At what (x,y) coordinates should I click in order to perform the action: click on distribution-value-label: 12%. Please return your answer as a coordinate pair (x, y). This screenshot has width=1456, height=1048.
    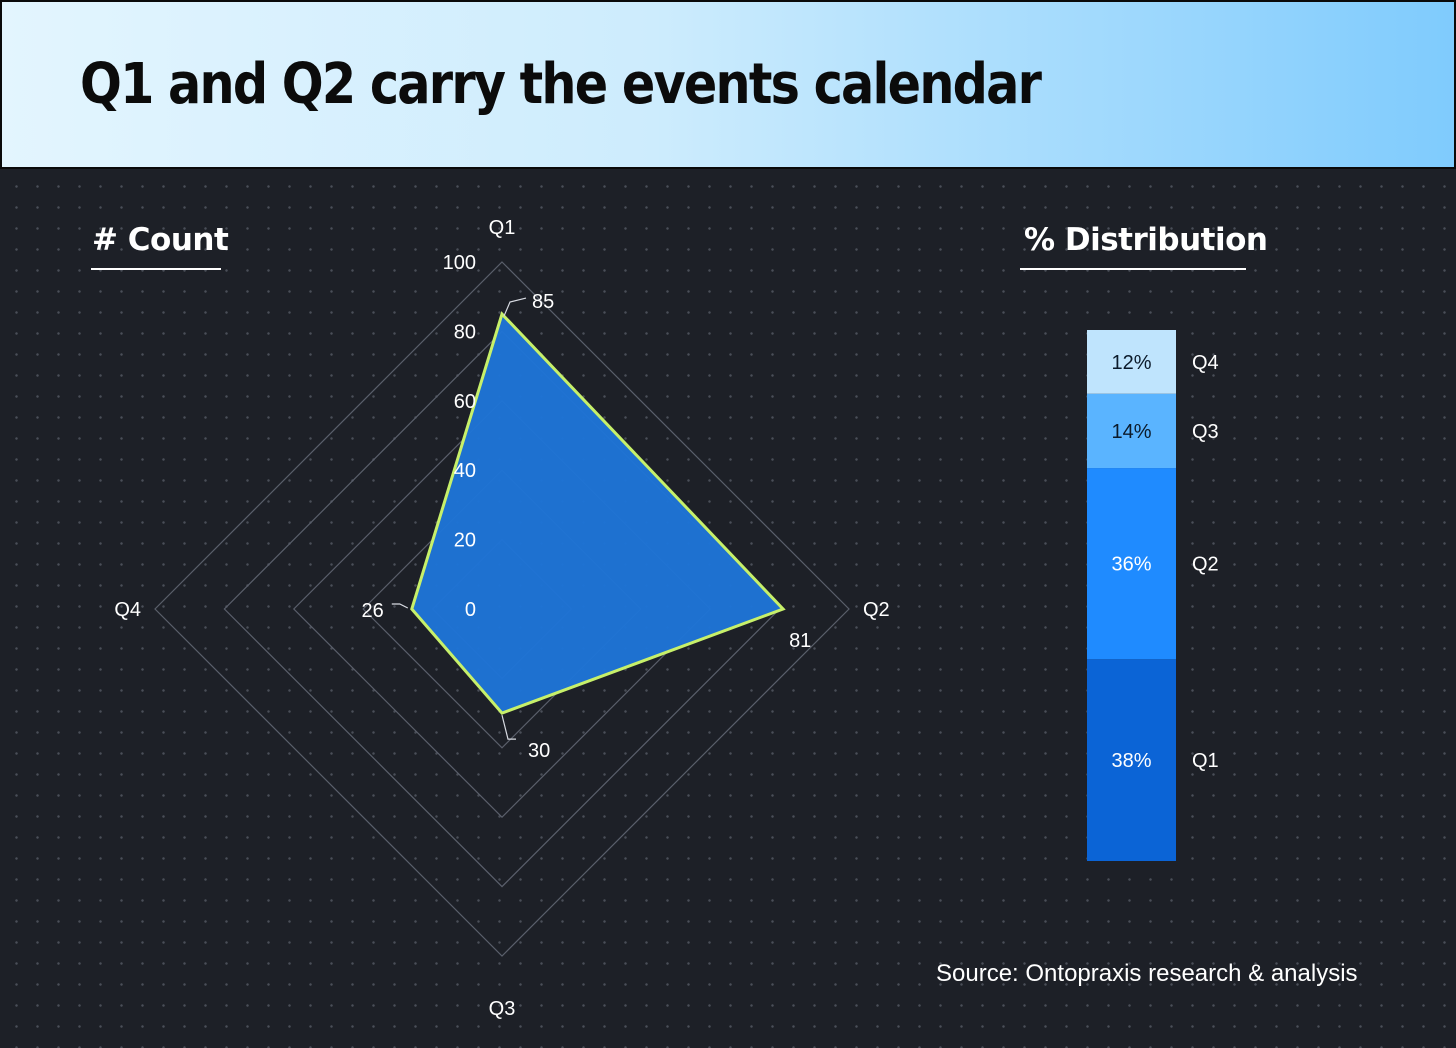
    Looking at the image, I should click on (1131, 363).